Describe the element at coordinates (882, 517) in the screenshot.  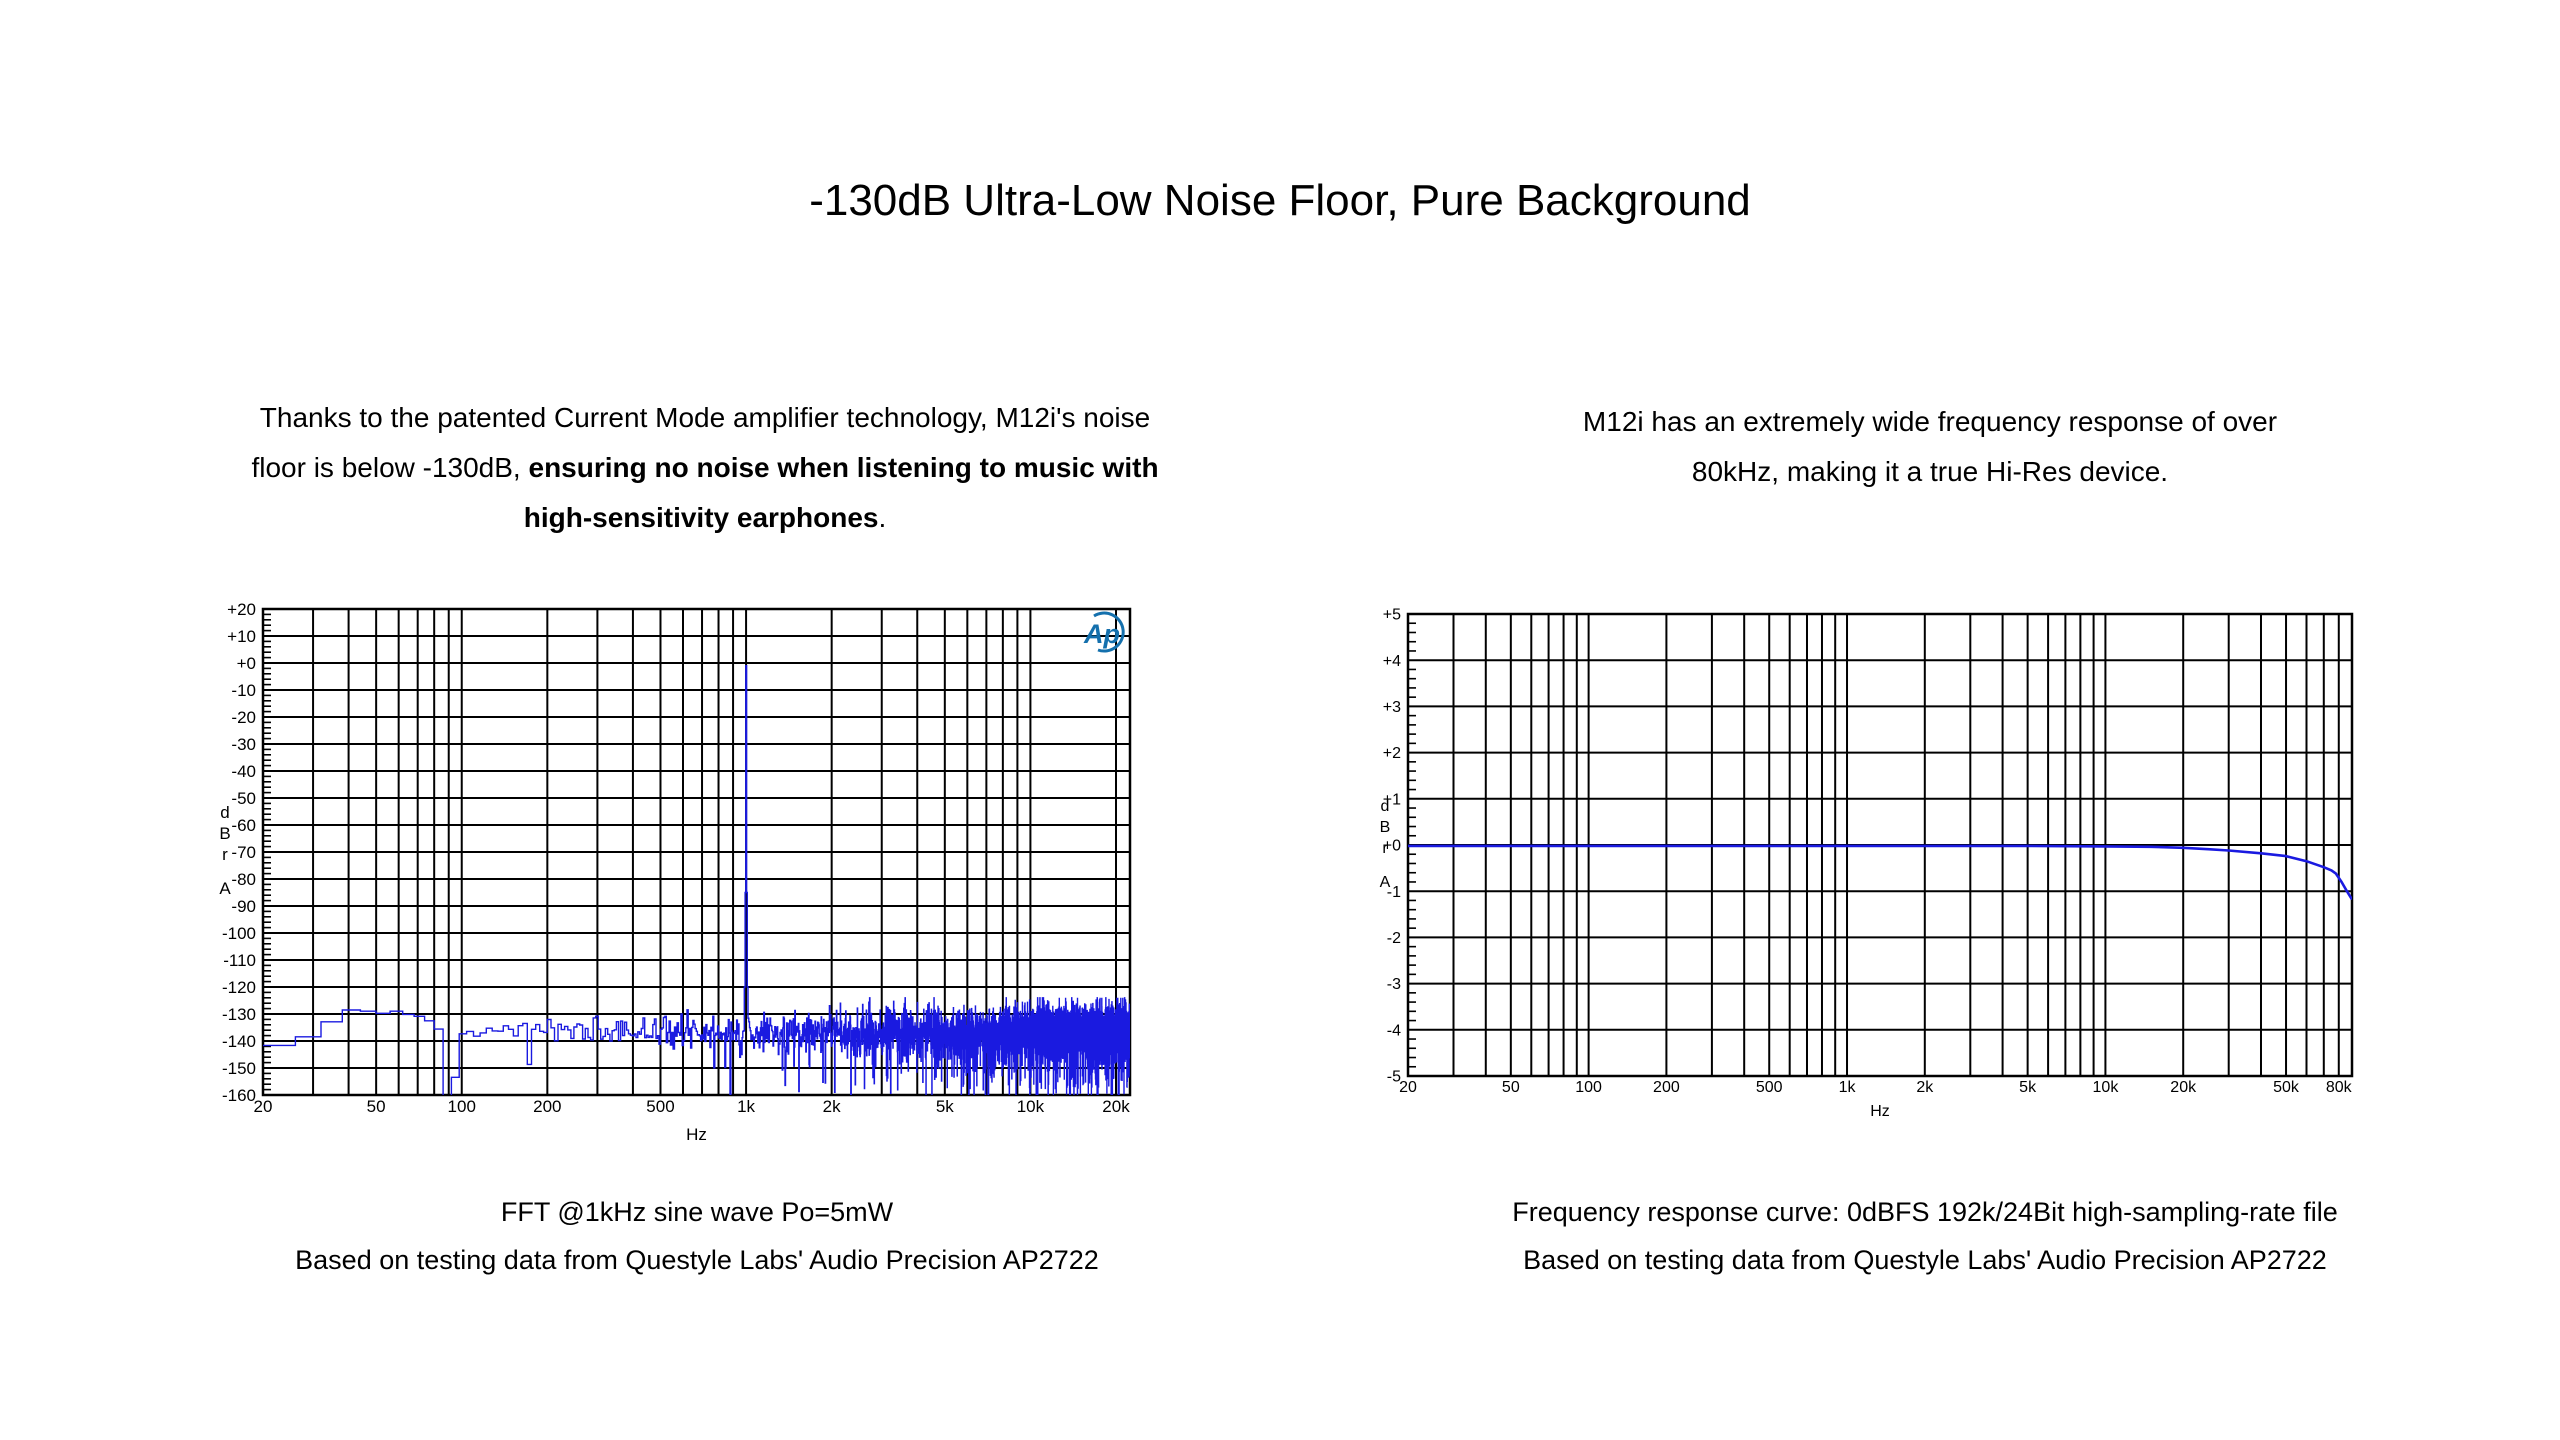
I see `text-segment: .` at that location.